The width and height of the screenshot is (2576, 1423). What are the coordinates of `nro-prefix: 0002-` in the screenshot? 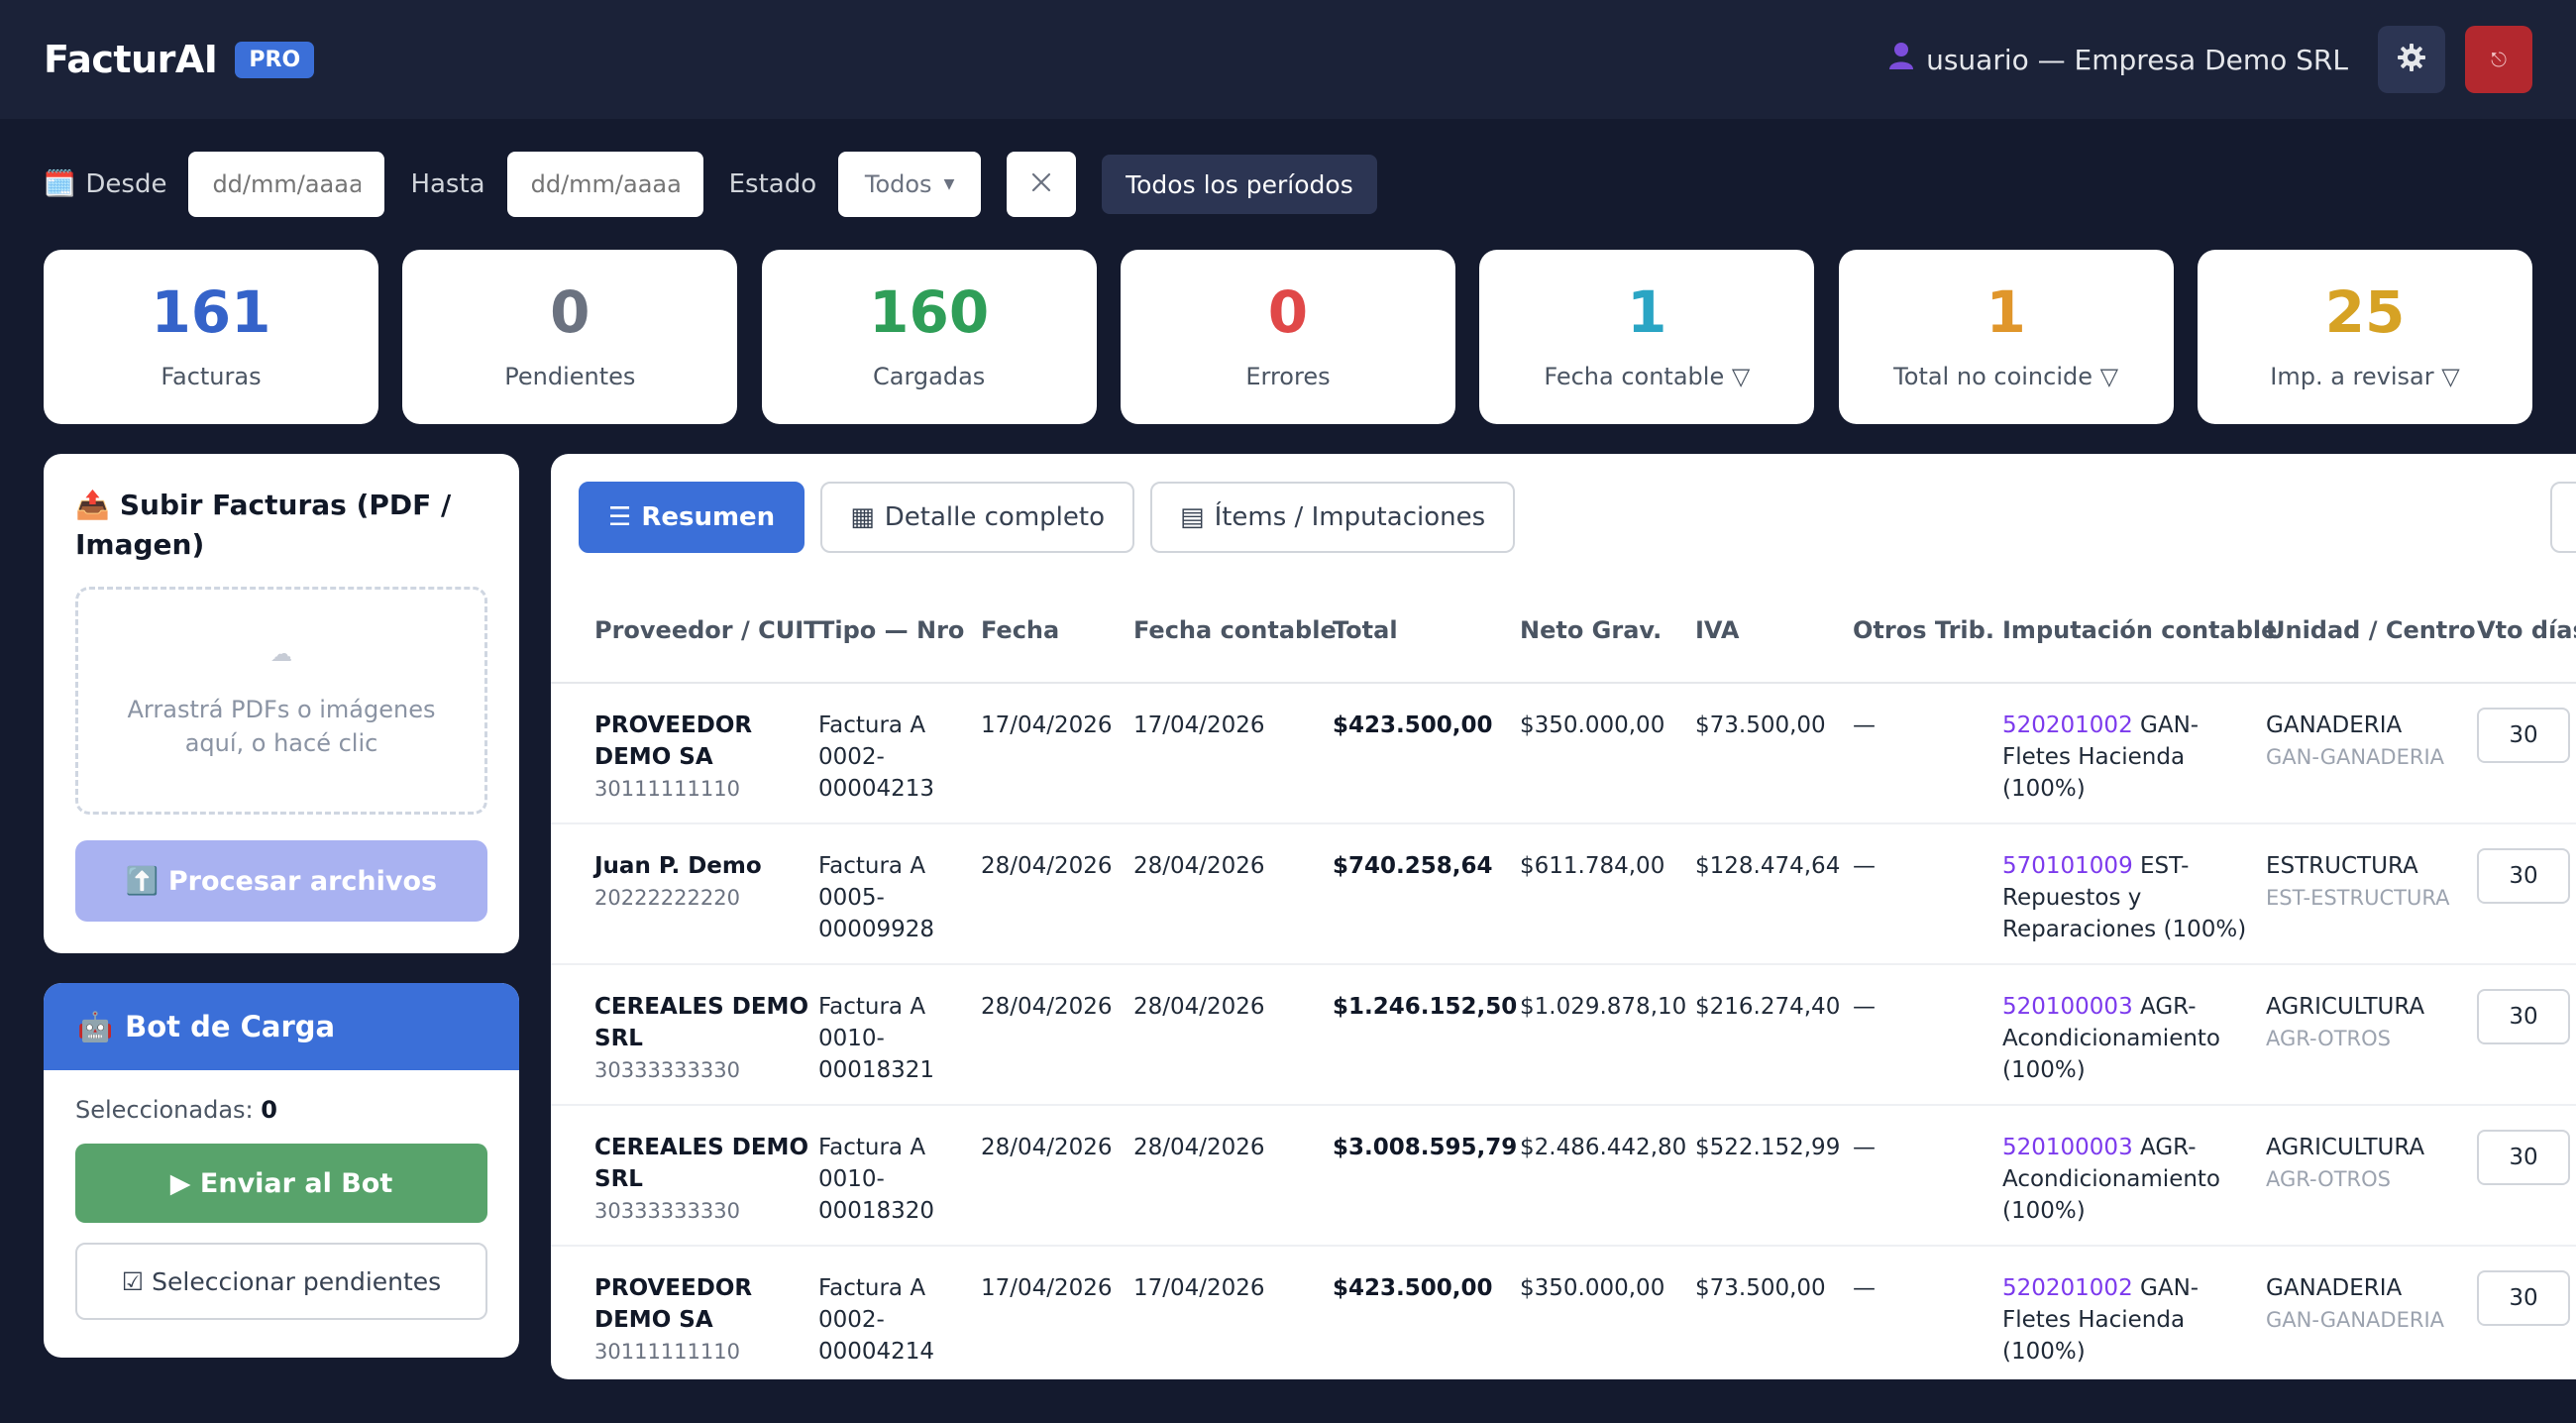 It's located at (851, 1320).